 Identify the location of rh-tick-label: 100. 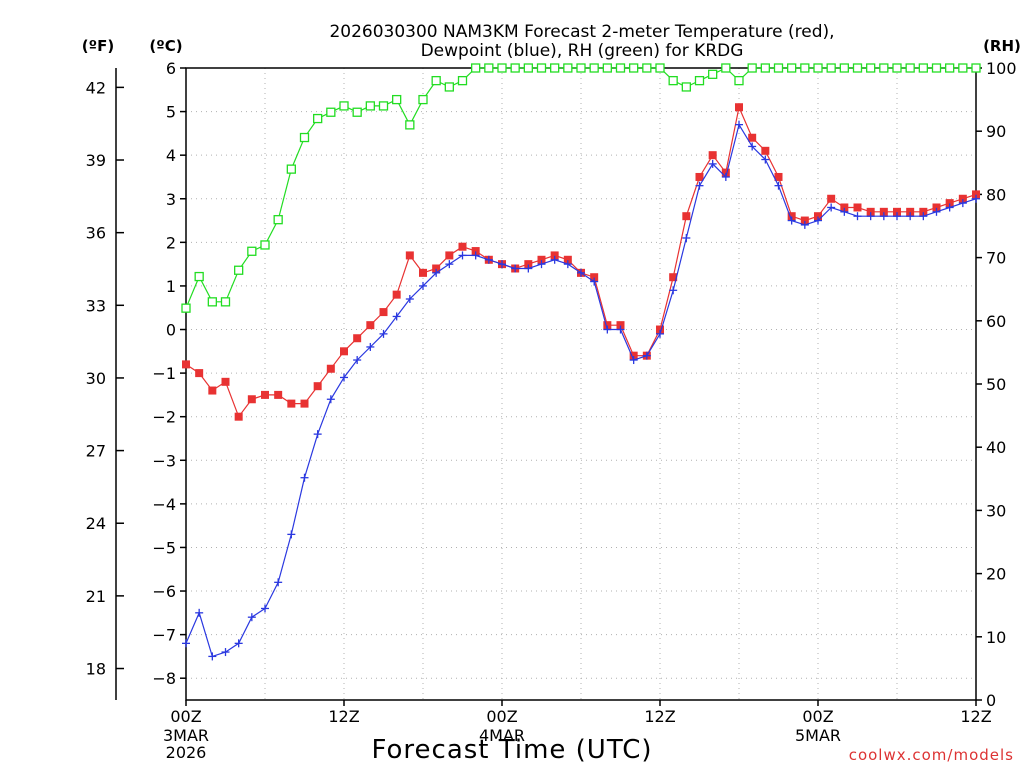
(1001, 68).